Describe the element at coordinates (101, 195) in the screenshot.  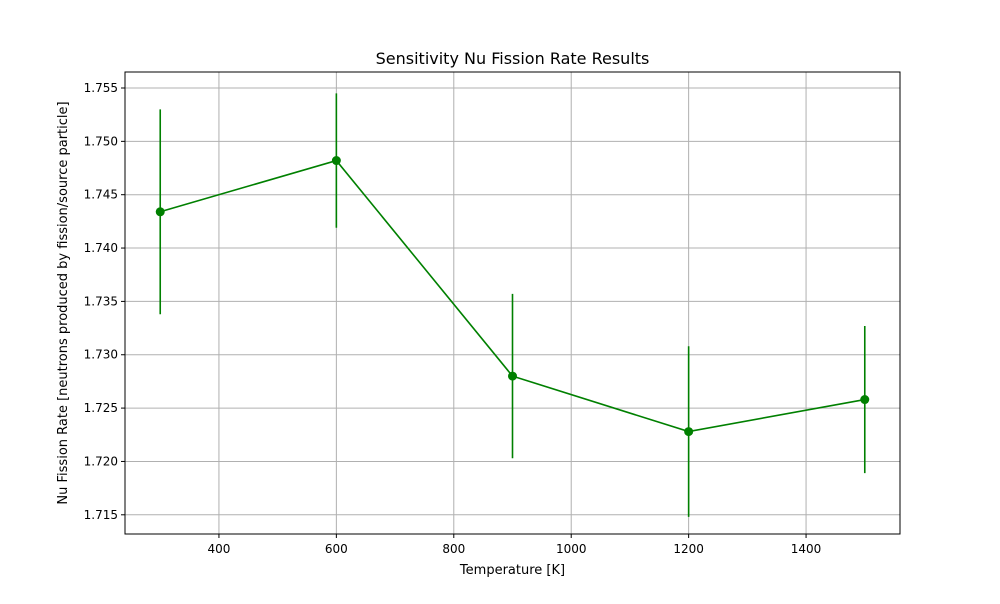
I see `y-tick-label: 1.745` at that location.